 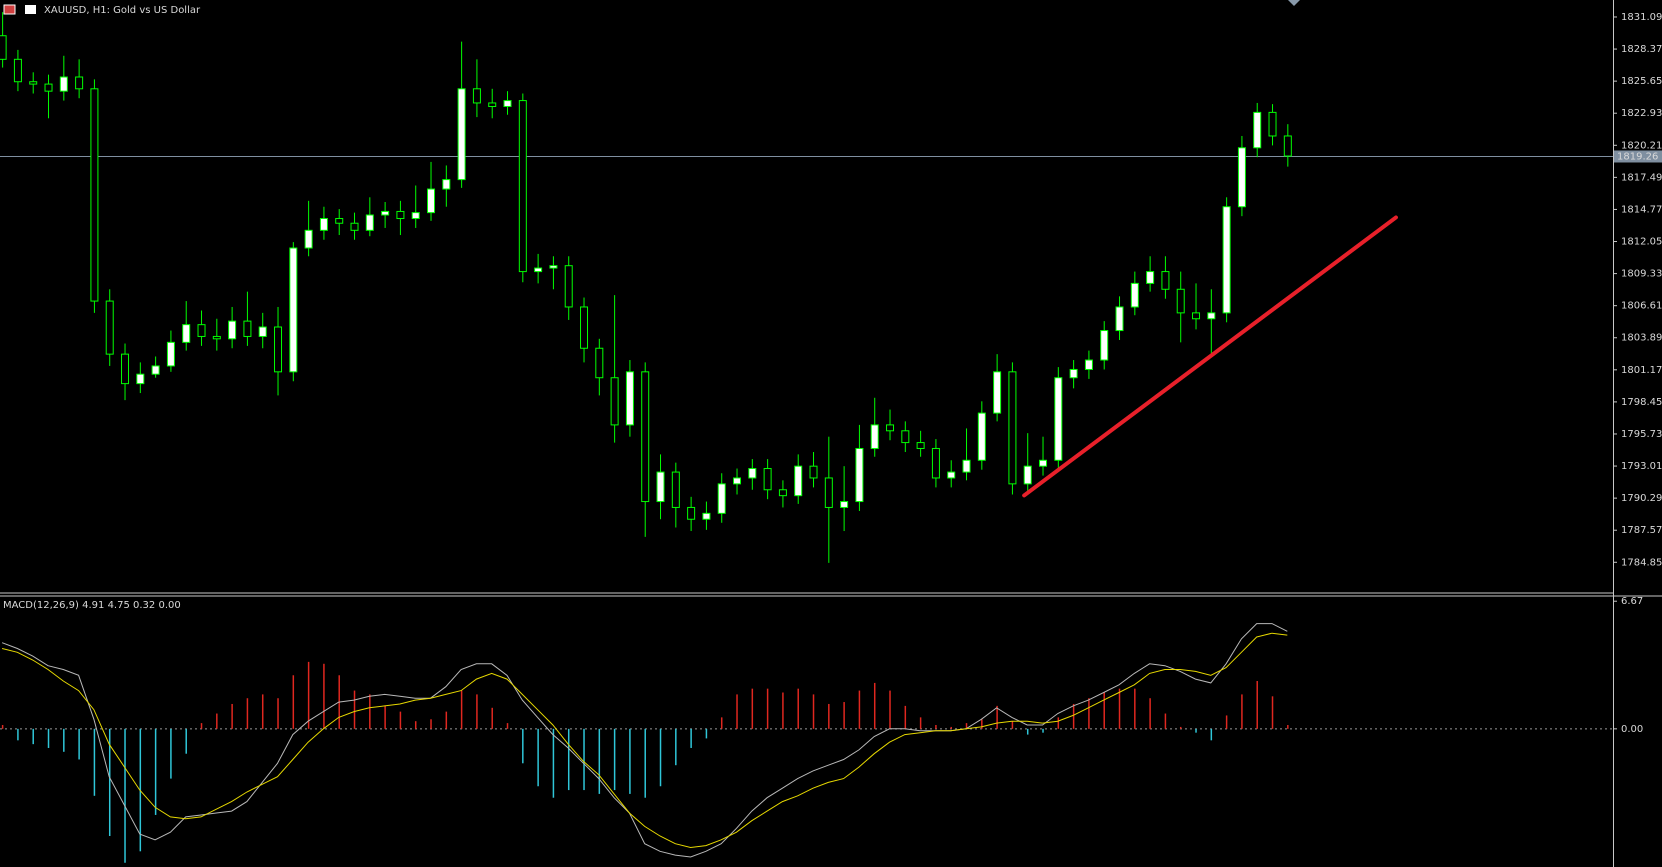 I want to click on y-tick-label: 1814.77, so click(x=1641, y=209).